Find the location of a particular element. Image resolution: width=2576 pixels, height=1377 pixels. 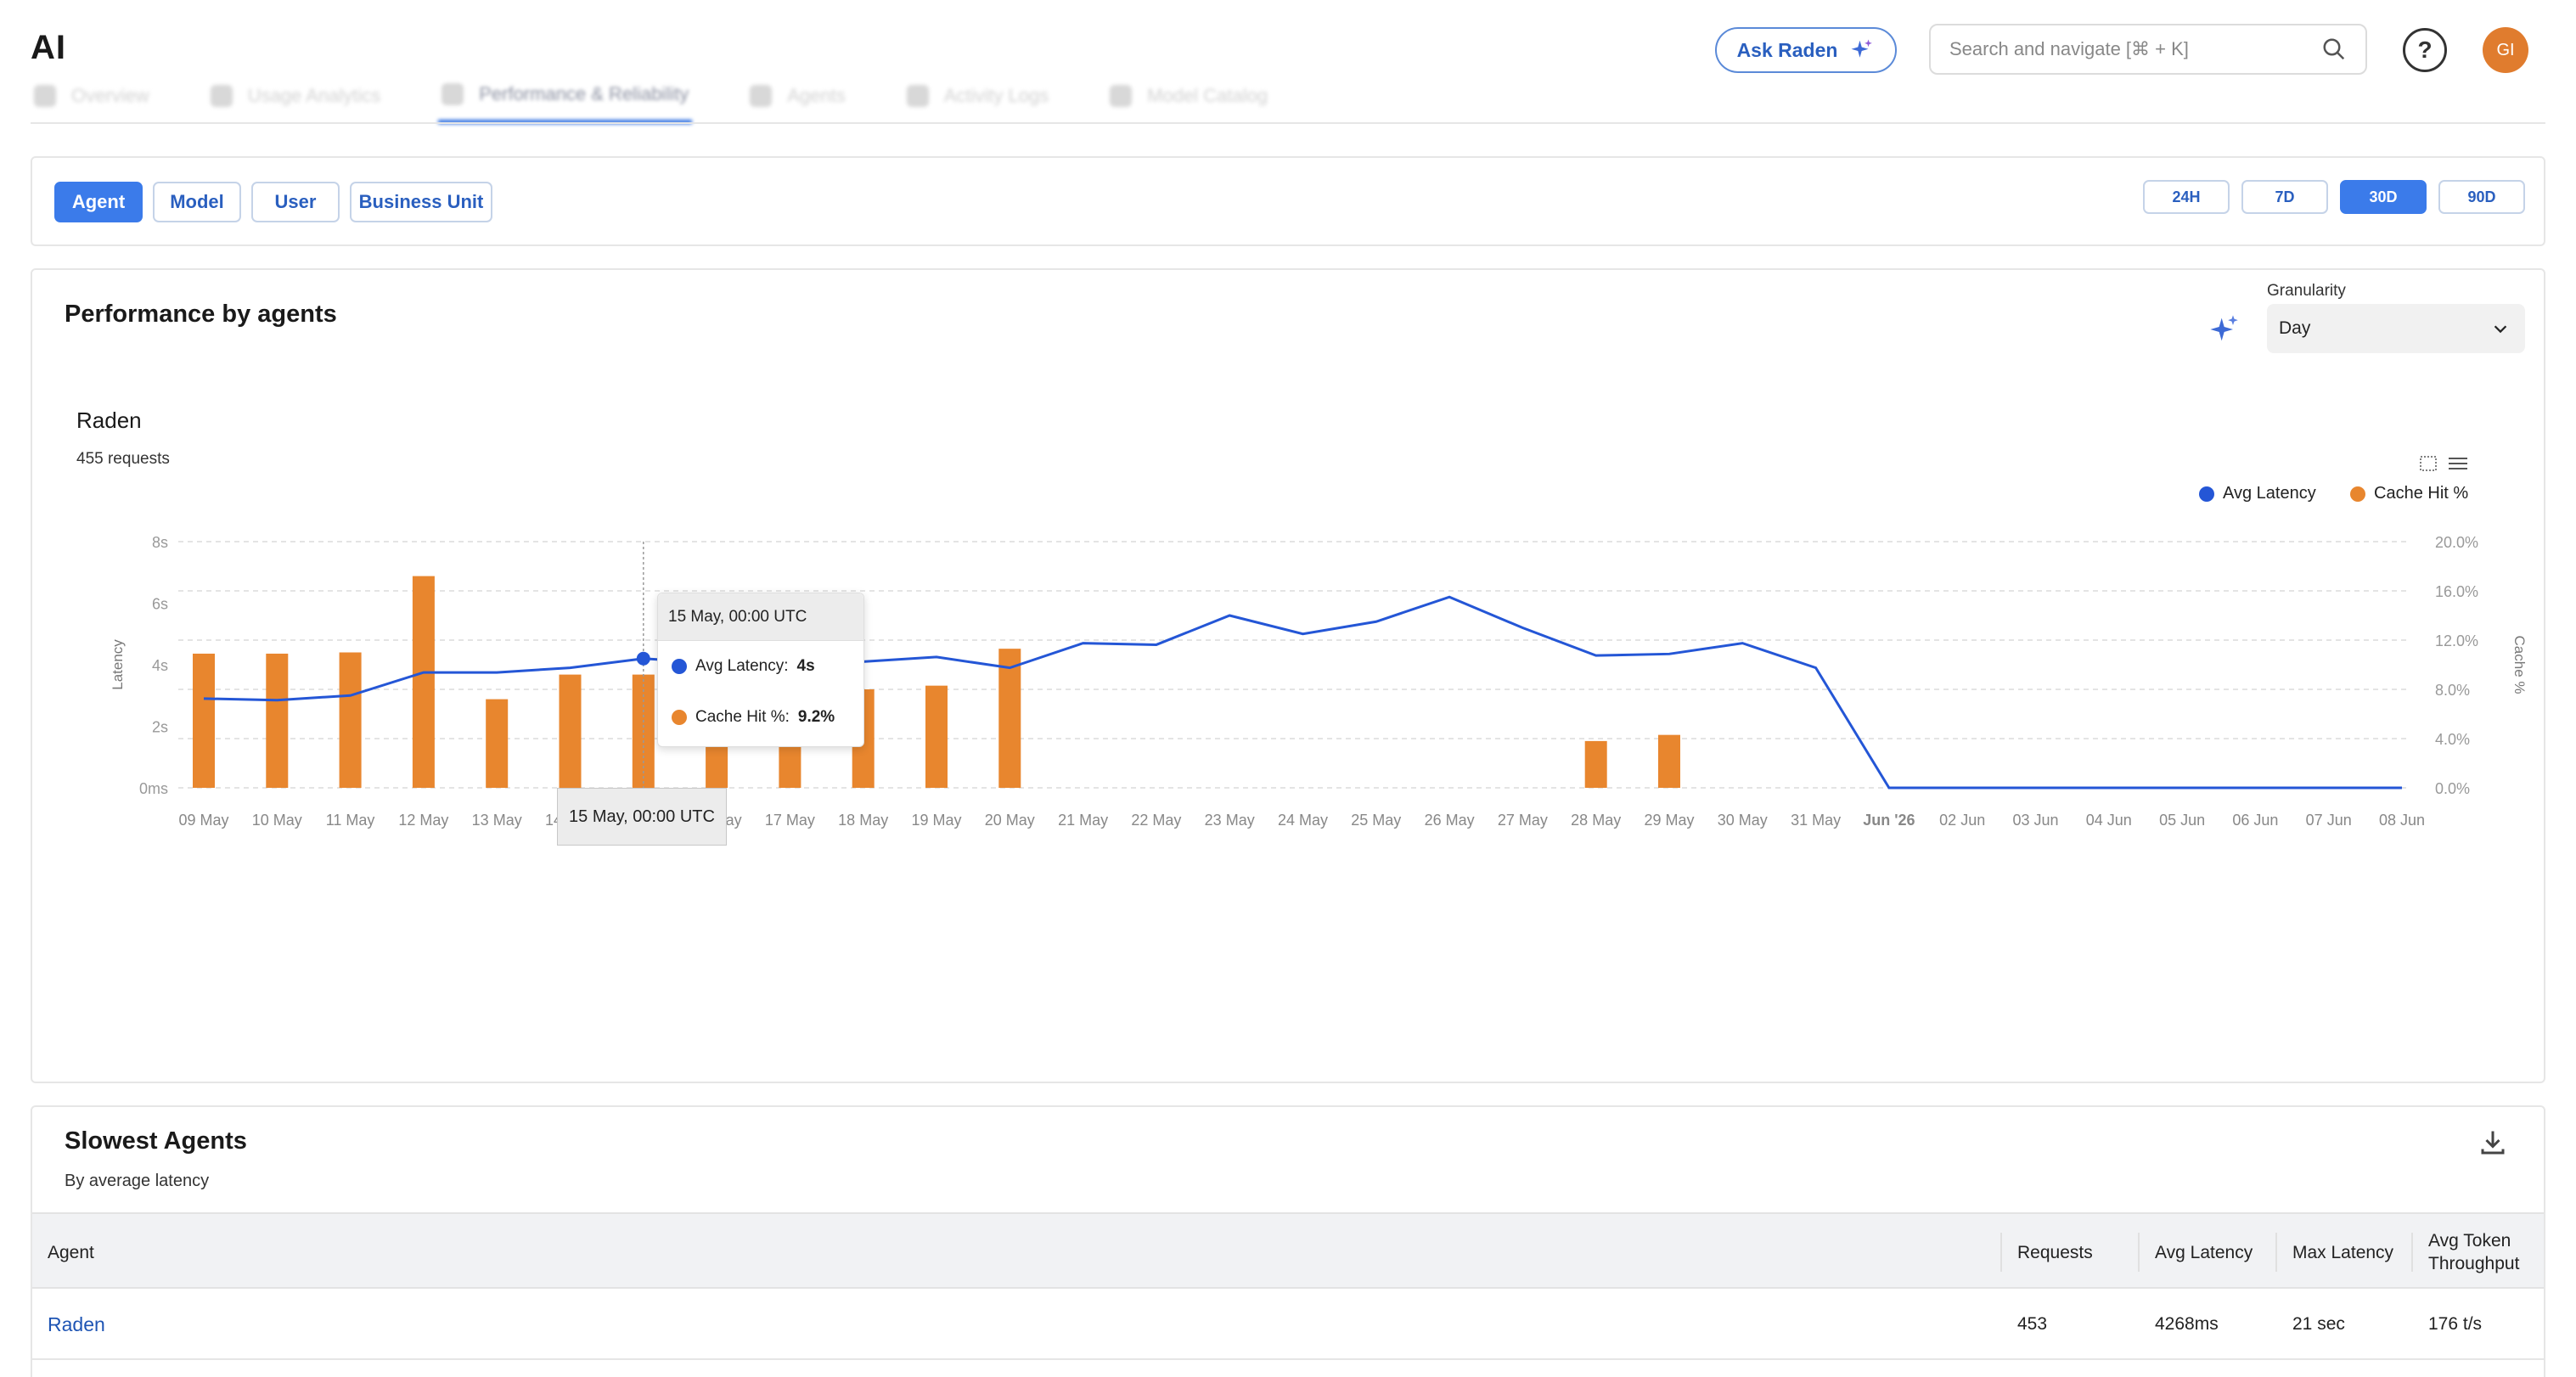

x-tick-label: 03 Jun is located at coordinates (2035, 820).